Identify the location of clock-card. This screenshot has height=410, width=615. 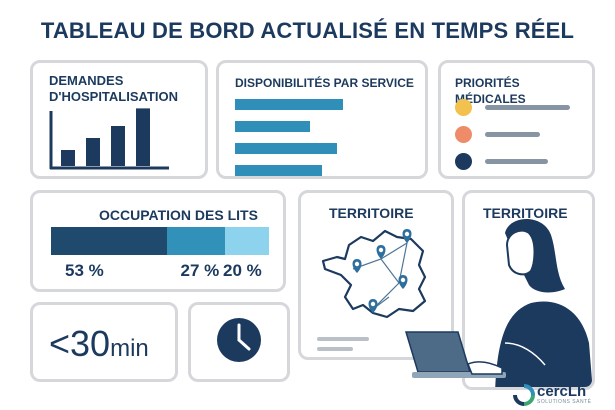
(239, 342).